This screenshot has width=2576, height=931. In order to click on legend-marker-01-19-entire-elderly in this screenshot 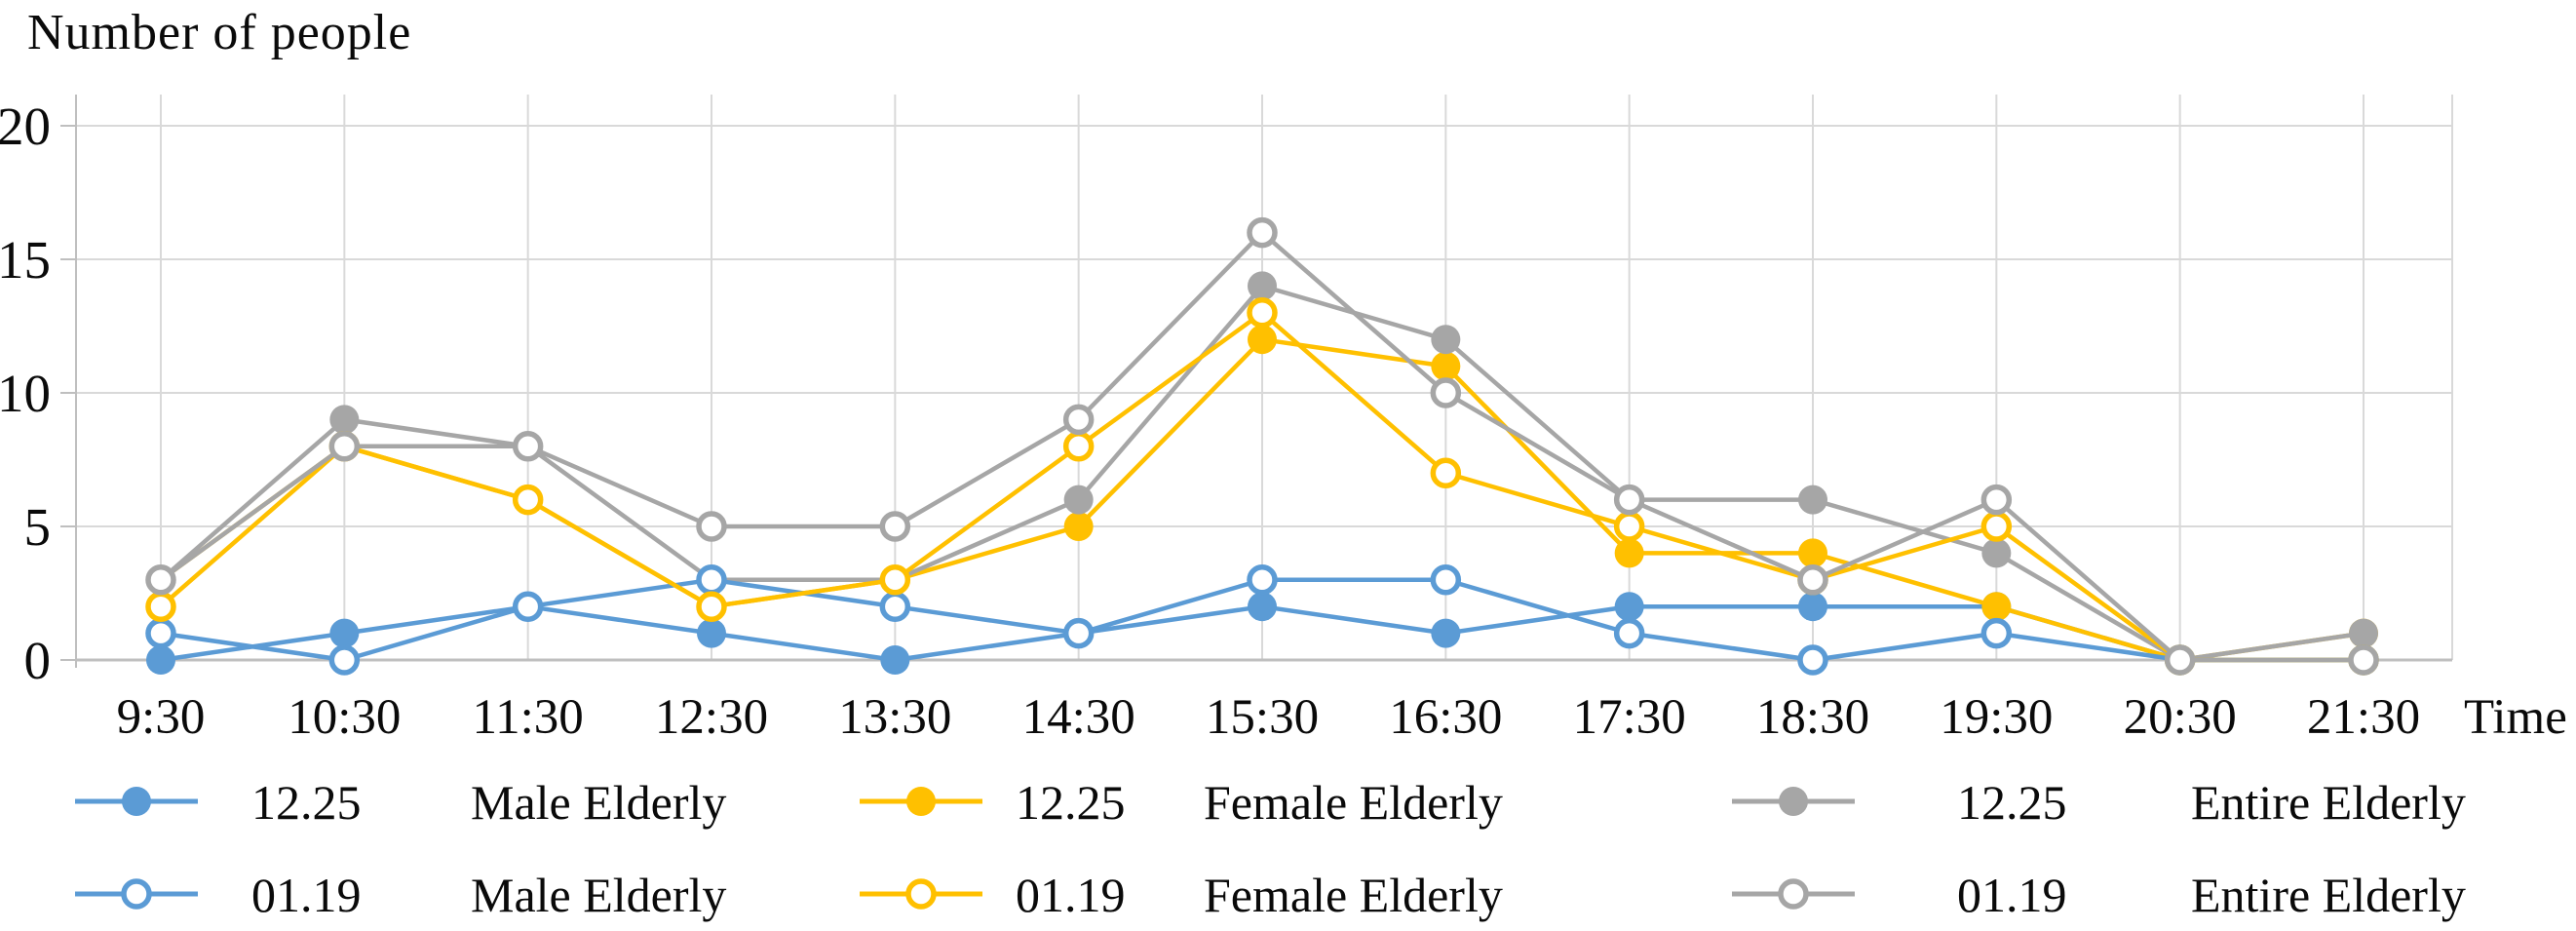, I will do `click(1793, 894)`.